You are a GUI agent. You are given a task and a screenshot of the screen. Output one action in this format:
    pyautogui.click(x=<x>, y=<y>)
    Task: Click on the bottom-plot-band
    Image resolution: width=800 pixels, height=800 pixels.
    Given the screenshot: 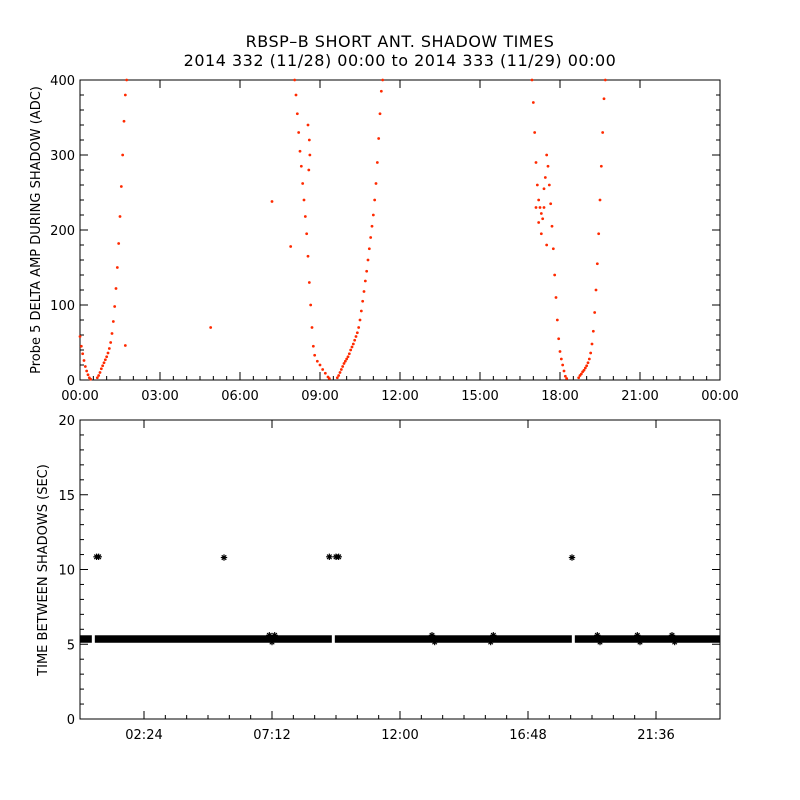 What is the action you would take?
    pyautogui.click(x=400, y=639)
    